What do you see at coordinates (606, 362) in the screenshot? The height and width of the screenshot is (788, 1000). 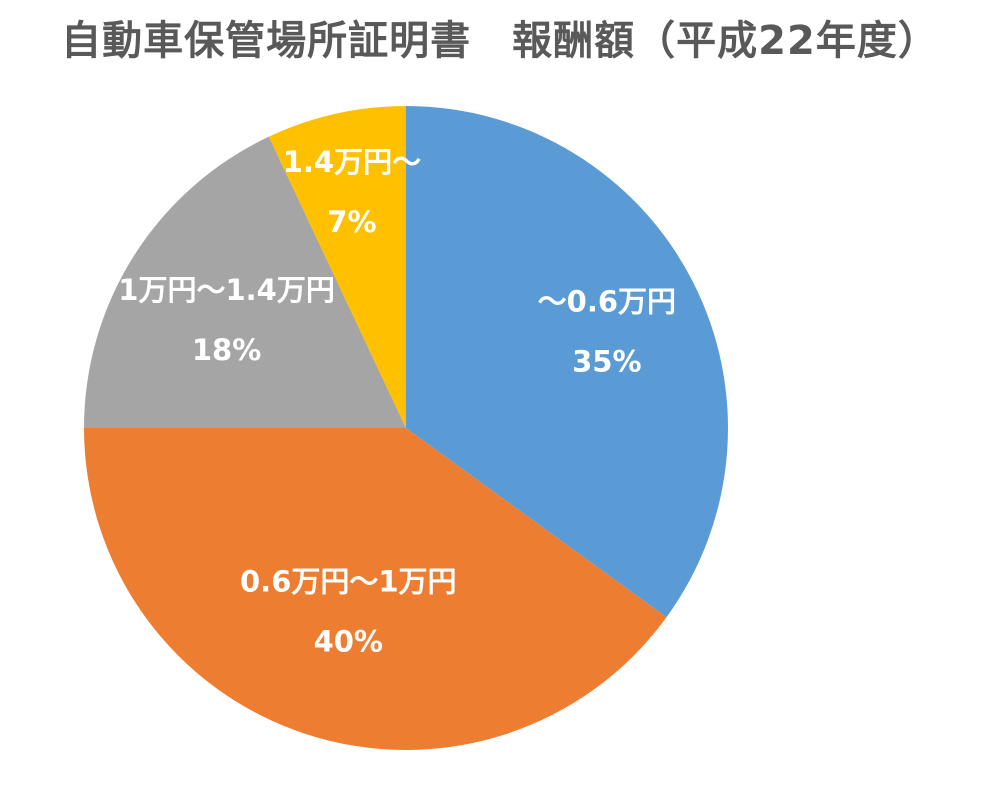 I see `slice-percent-1: 35%` at bounding box center [606, 362].